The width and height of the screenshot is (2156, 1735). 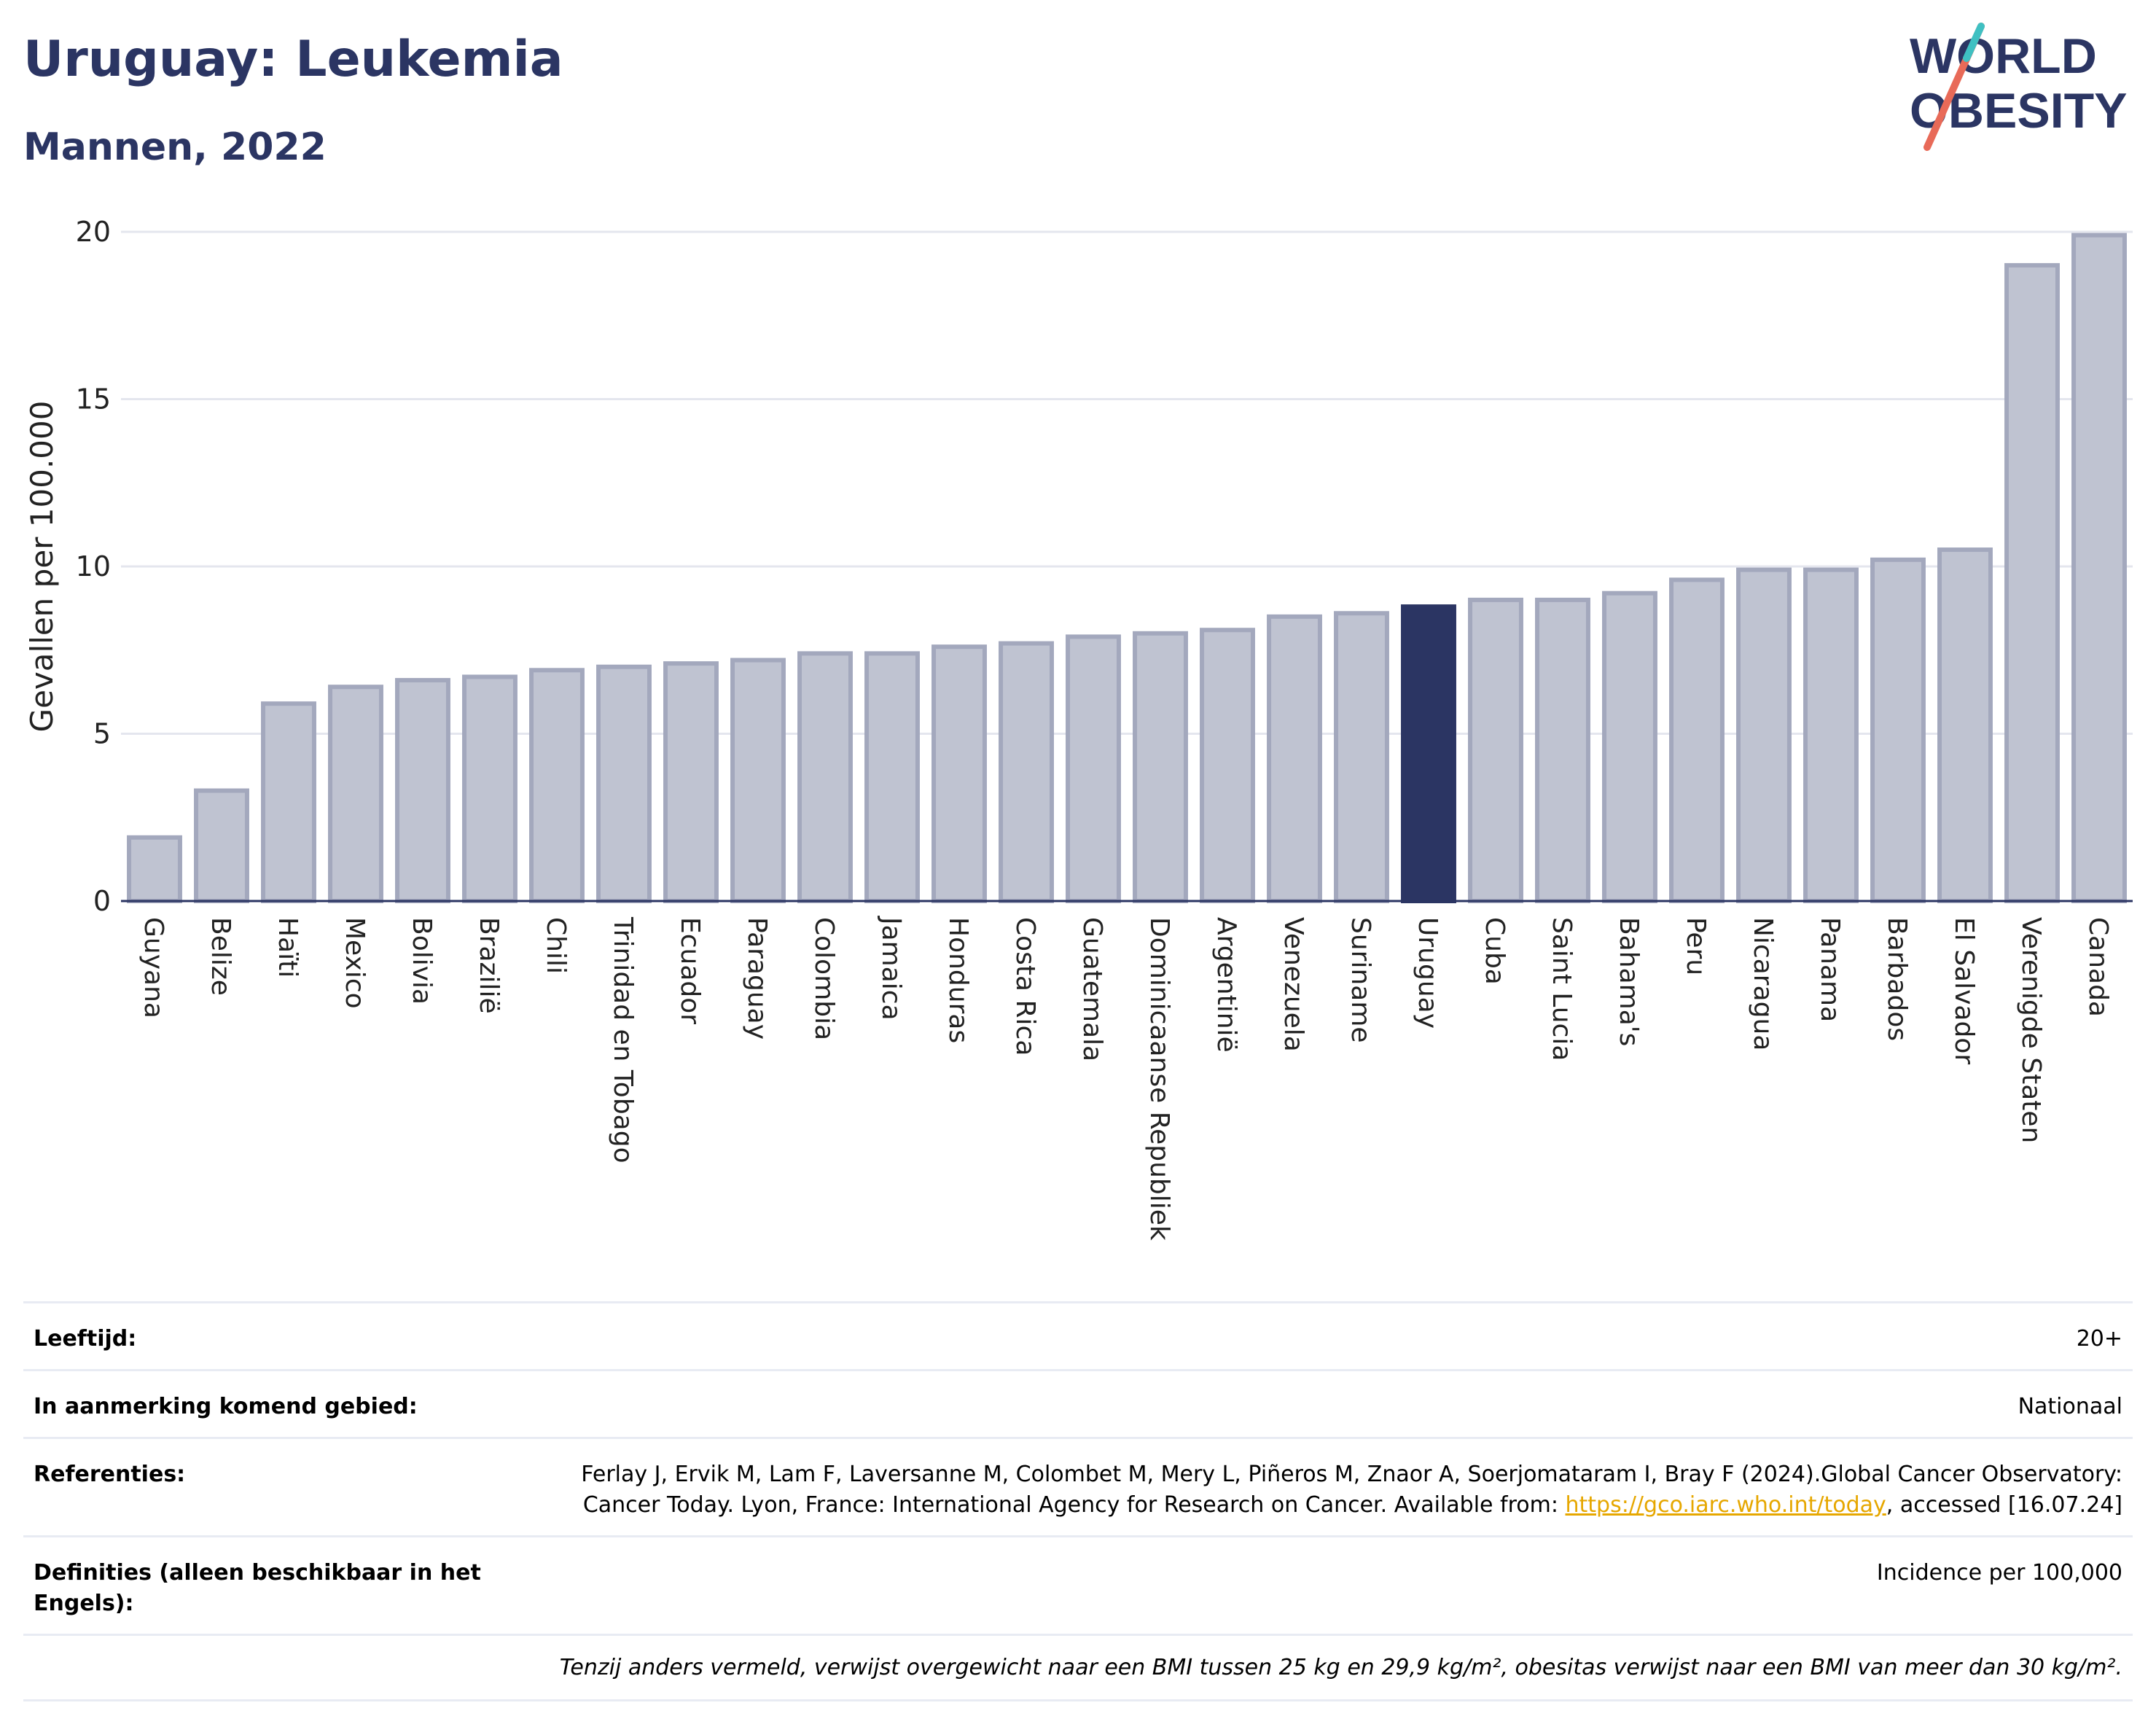 What do you see at coordinates (94, 232) in the screenshot?
I see `y-tick-label: 20` at bounding box center [94, 232].